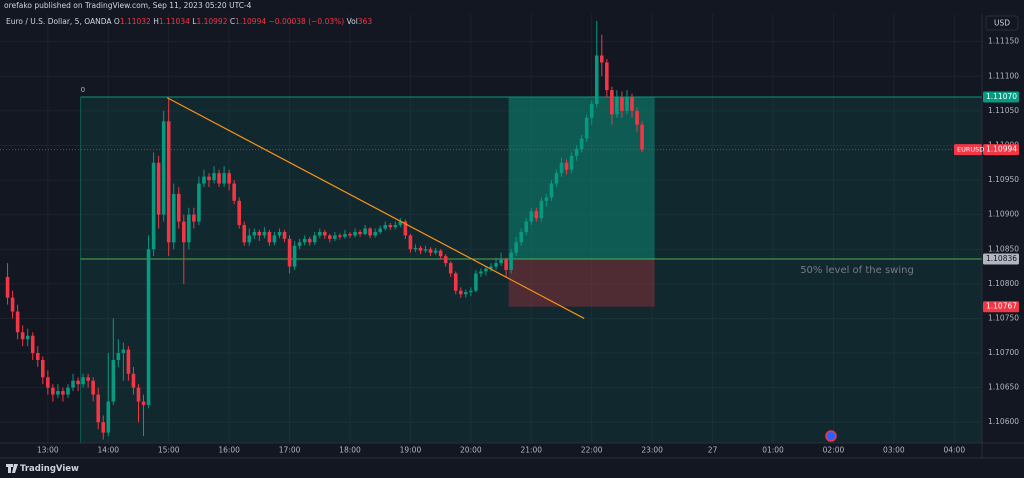 The height and width of the screenshot is (478, 1024). I want to click on price-label: 1.10994, so click(1001, 149).